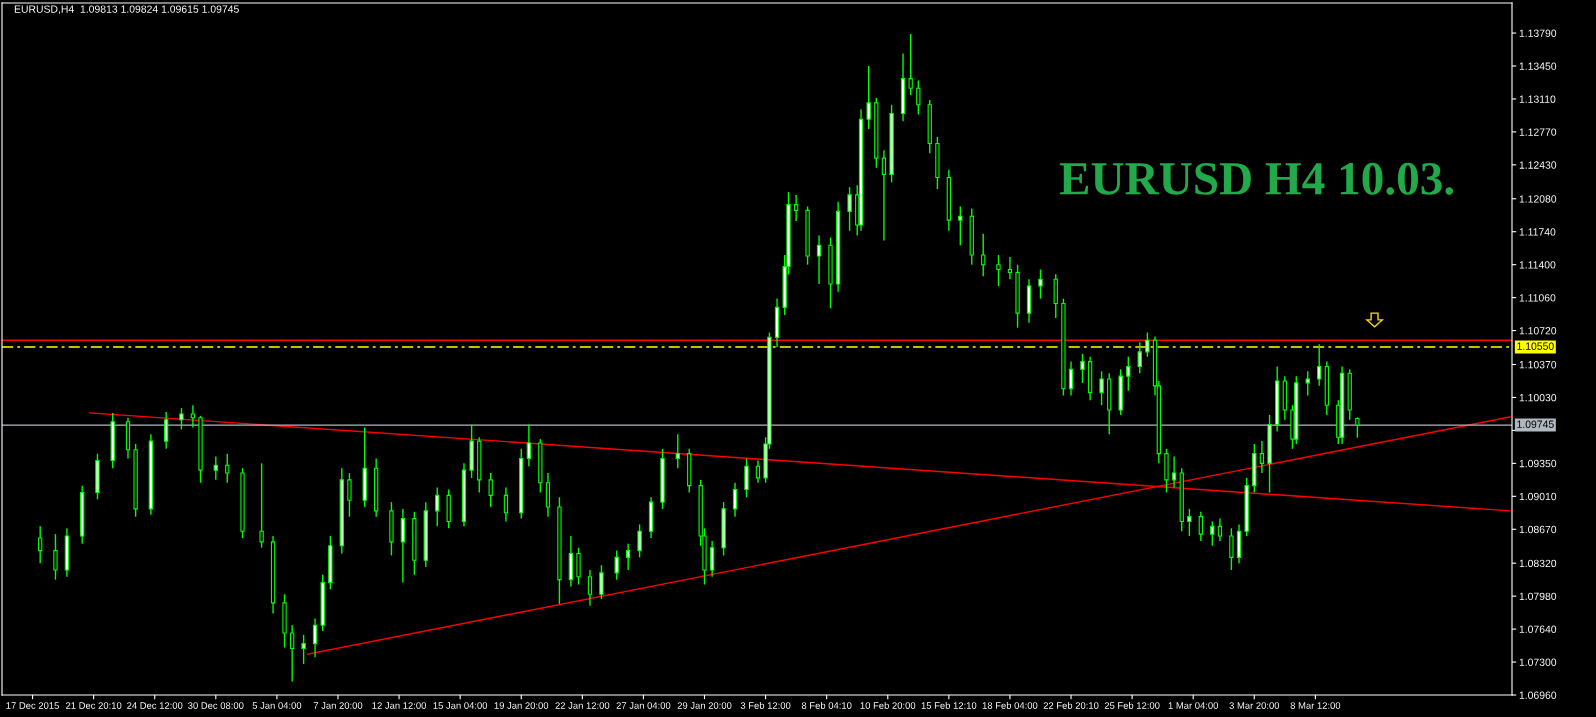  Describe the element at coordinates (643, 705) in the screenshot. I see `x-tick-label: 27 Jan 04:00` at that location.